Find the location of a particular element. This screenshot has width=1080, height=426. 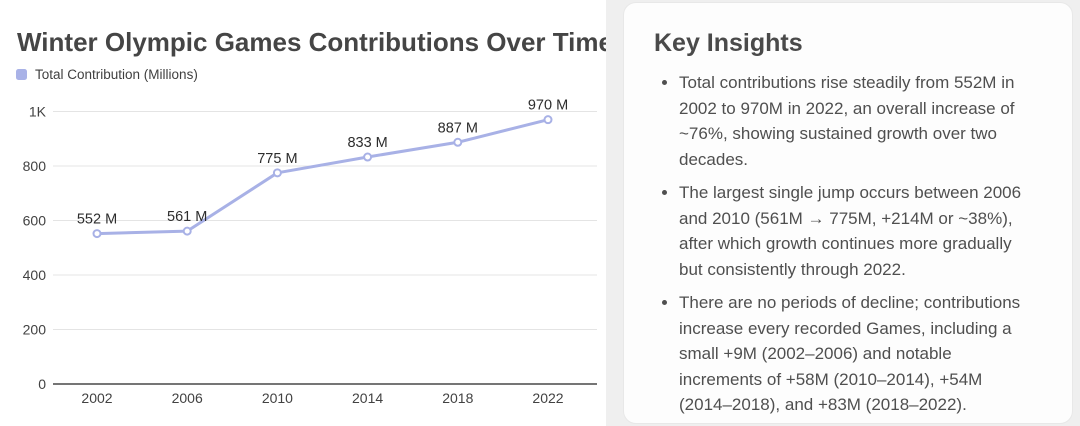

y-tick-label: 400 is located at coordinates (35, 275).